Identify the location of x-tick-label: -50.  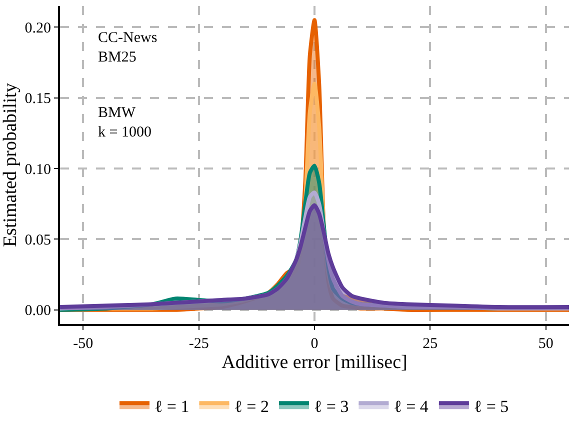
(83, 344).